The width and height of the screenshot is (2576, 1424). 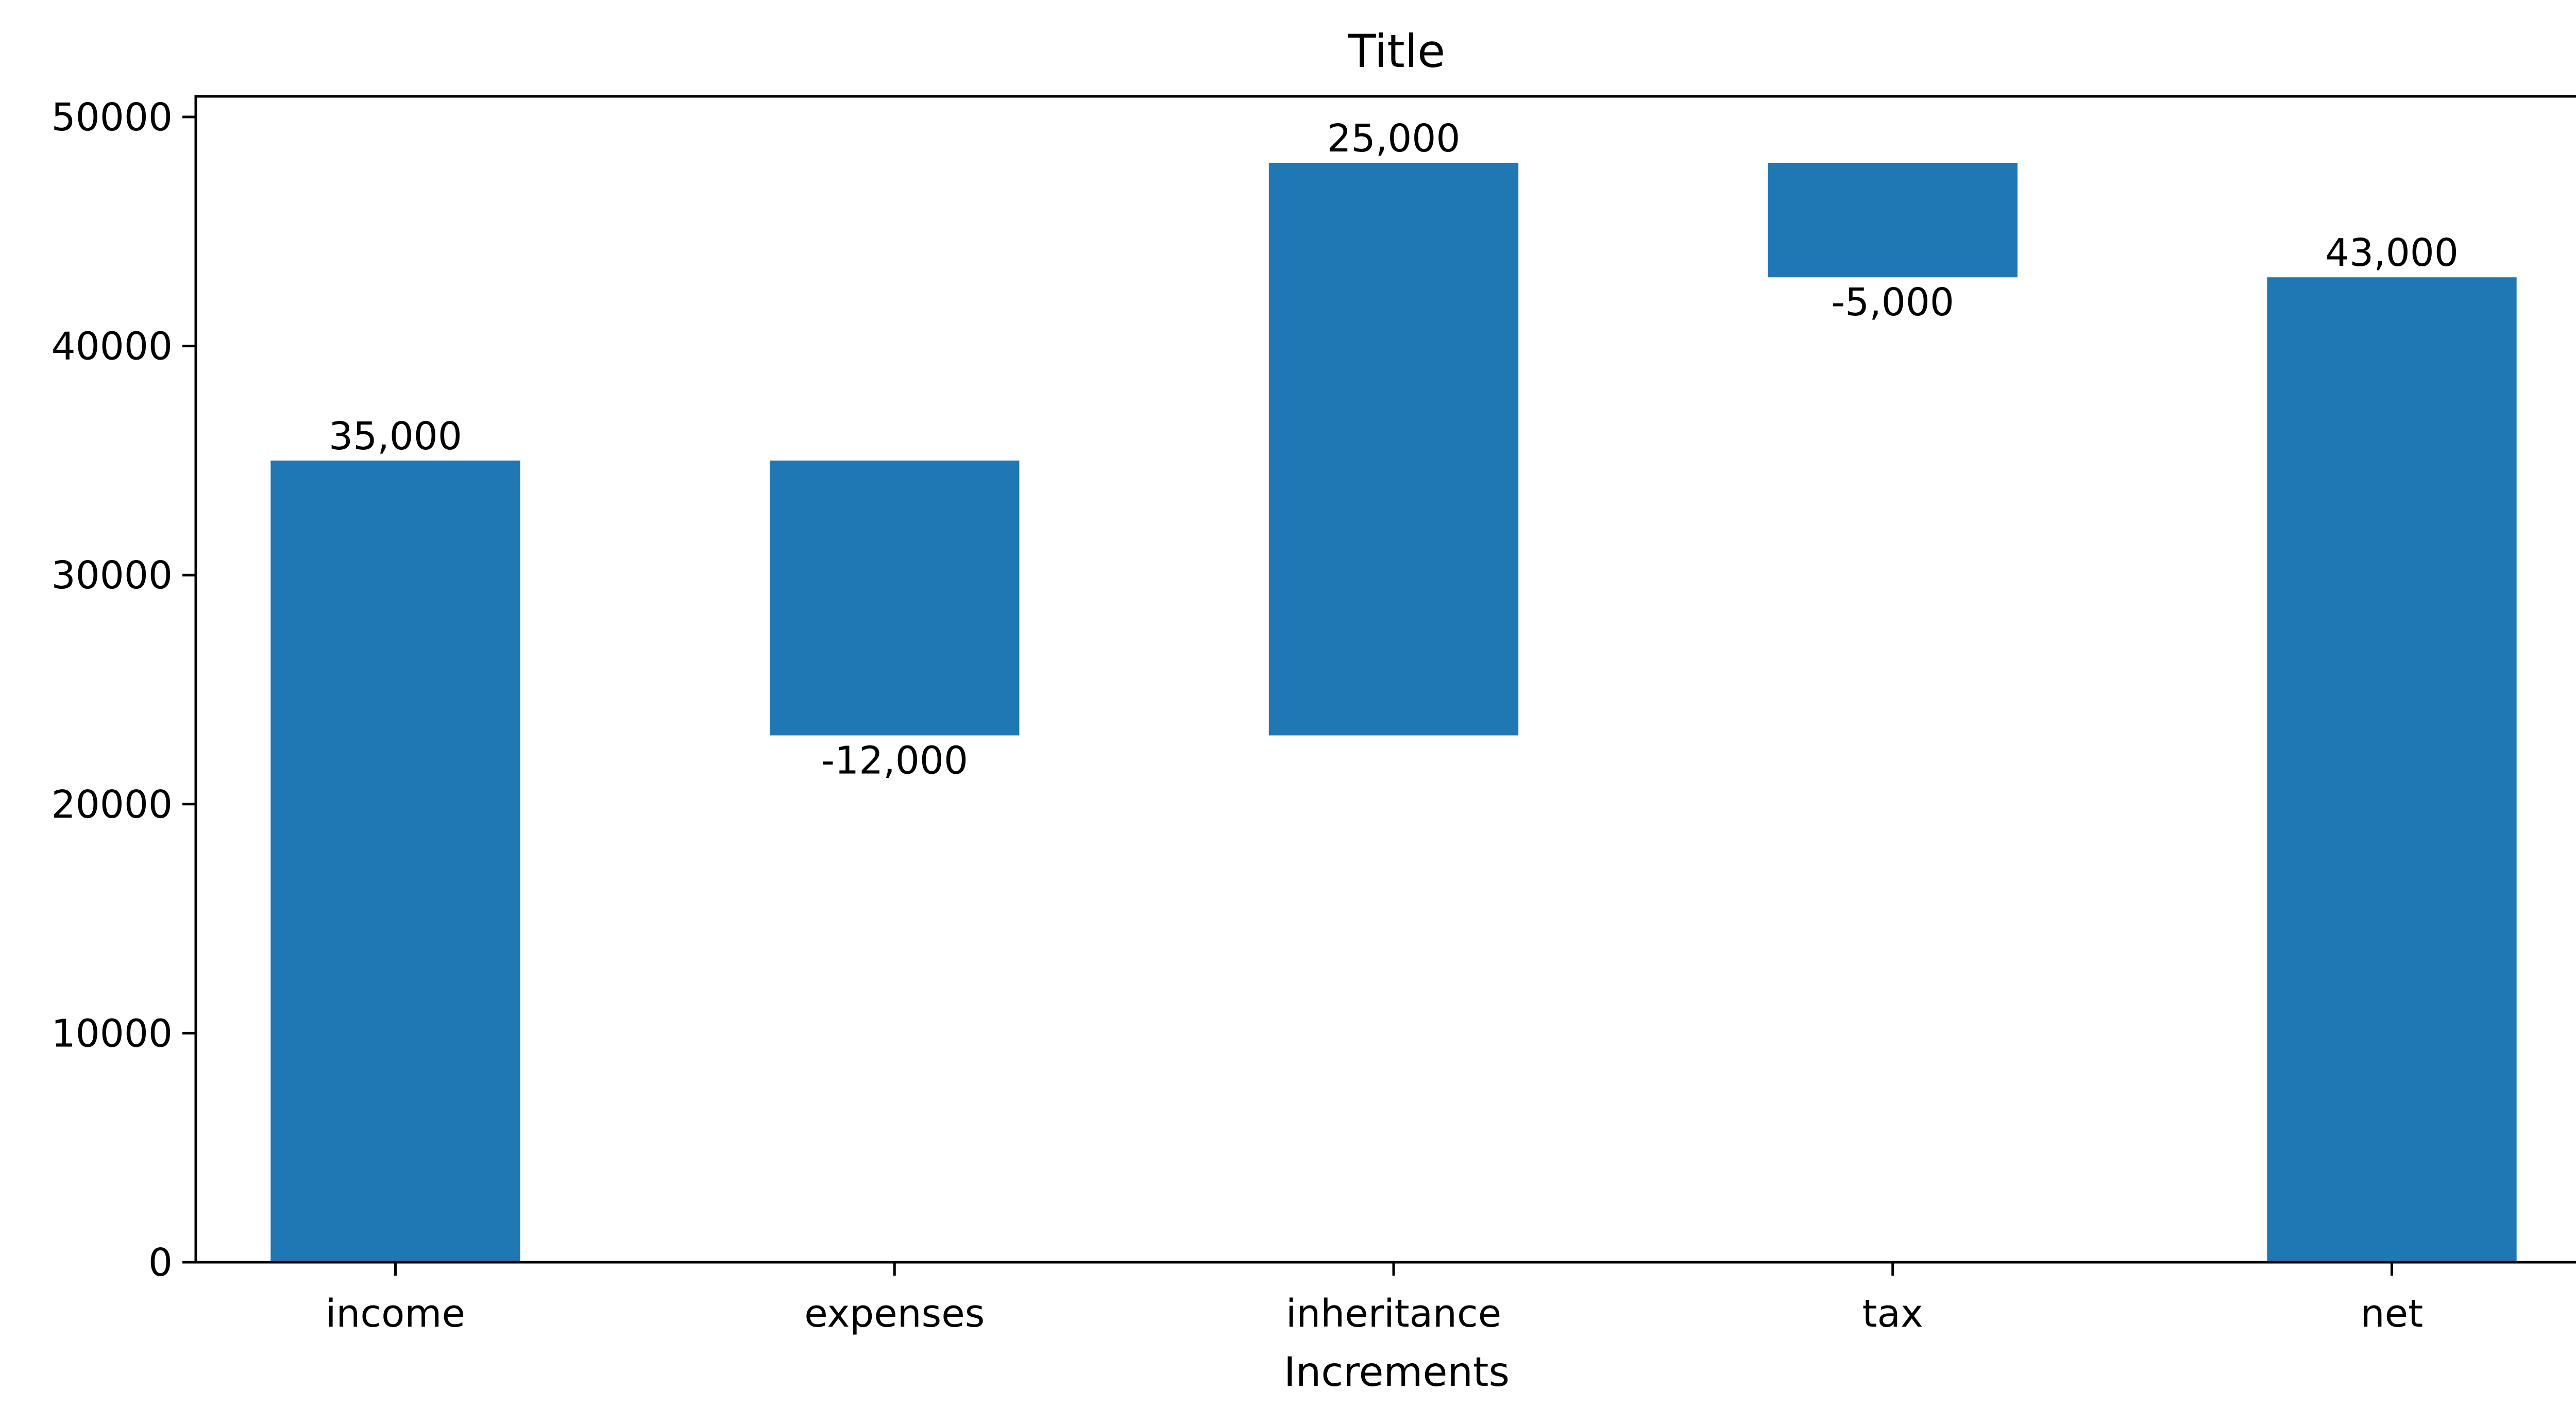 I want to click on bar-tax, so click(x=1893, y=220).